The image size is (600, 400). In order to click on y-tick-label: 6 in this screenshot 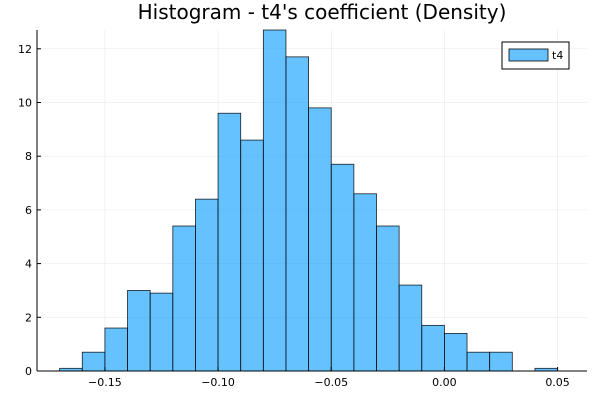, I will do `click(28, 210)`.